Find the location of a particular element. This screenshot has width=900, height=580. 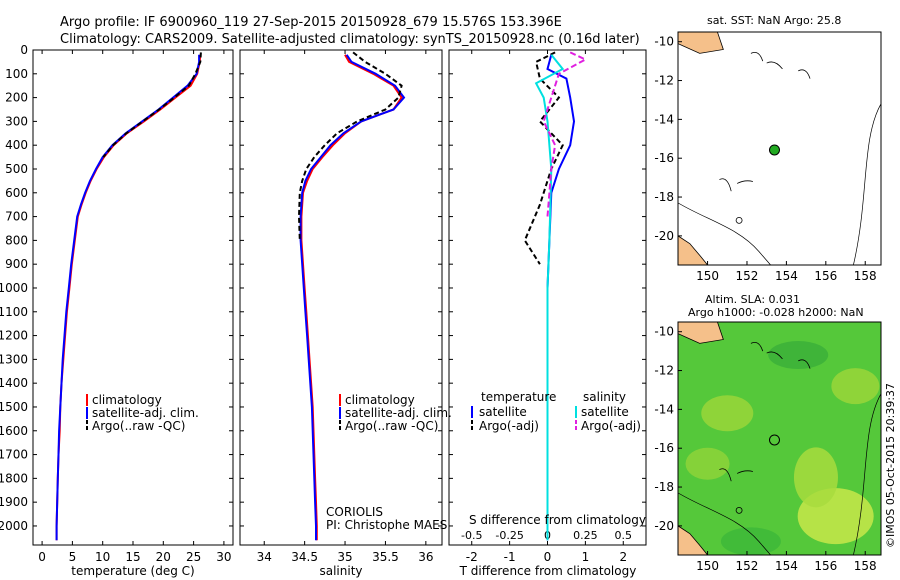

temperature-xlabel: temperature (deg C) is located at coordinates (132, 571).